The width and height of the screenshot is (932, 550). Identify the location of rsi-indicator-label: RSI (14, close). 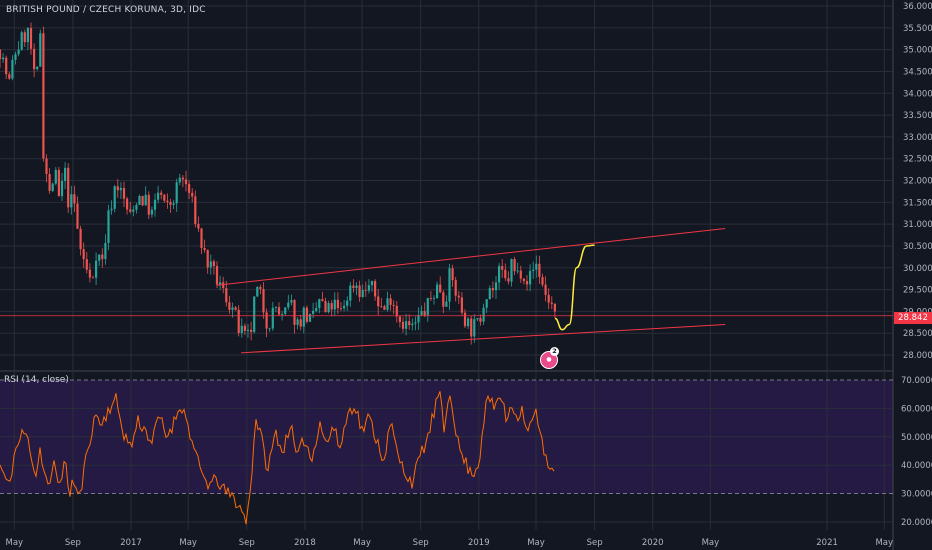
(36, 380).